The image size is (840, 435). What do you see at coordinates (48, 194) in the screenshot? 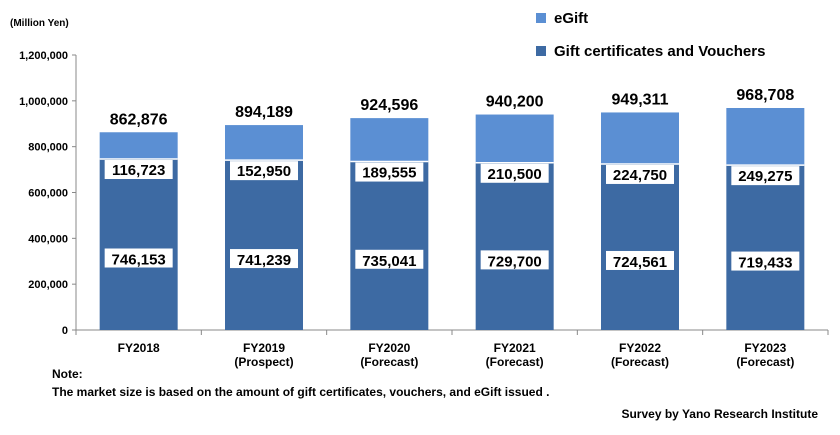
I see `y-tick-label: 600,000` at bounding box center [48, 194].